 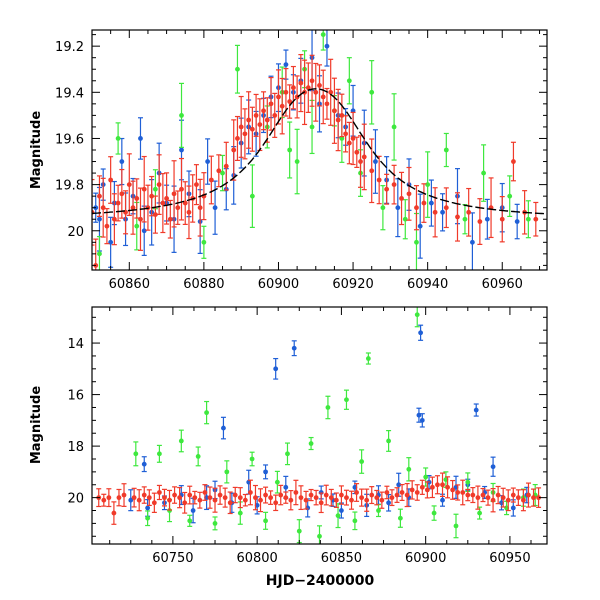 I want to click on x-tick-label: 60950, so click(x=509, y=558).